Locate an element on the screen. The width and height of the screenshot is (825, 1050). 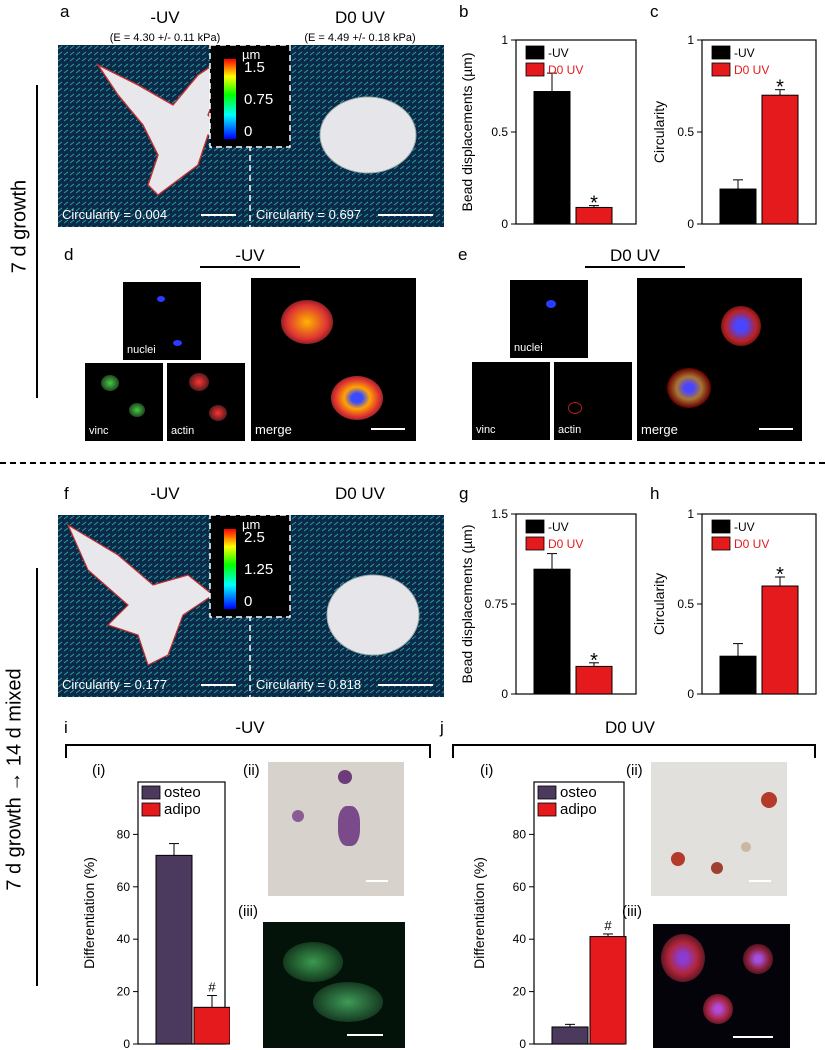
panel-j-title: D0 UV is located at coordinates (630, 727).